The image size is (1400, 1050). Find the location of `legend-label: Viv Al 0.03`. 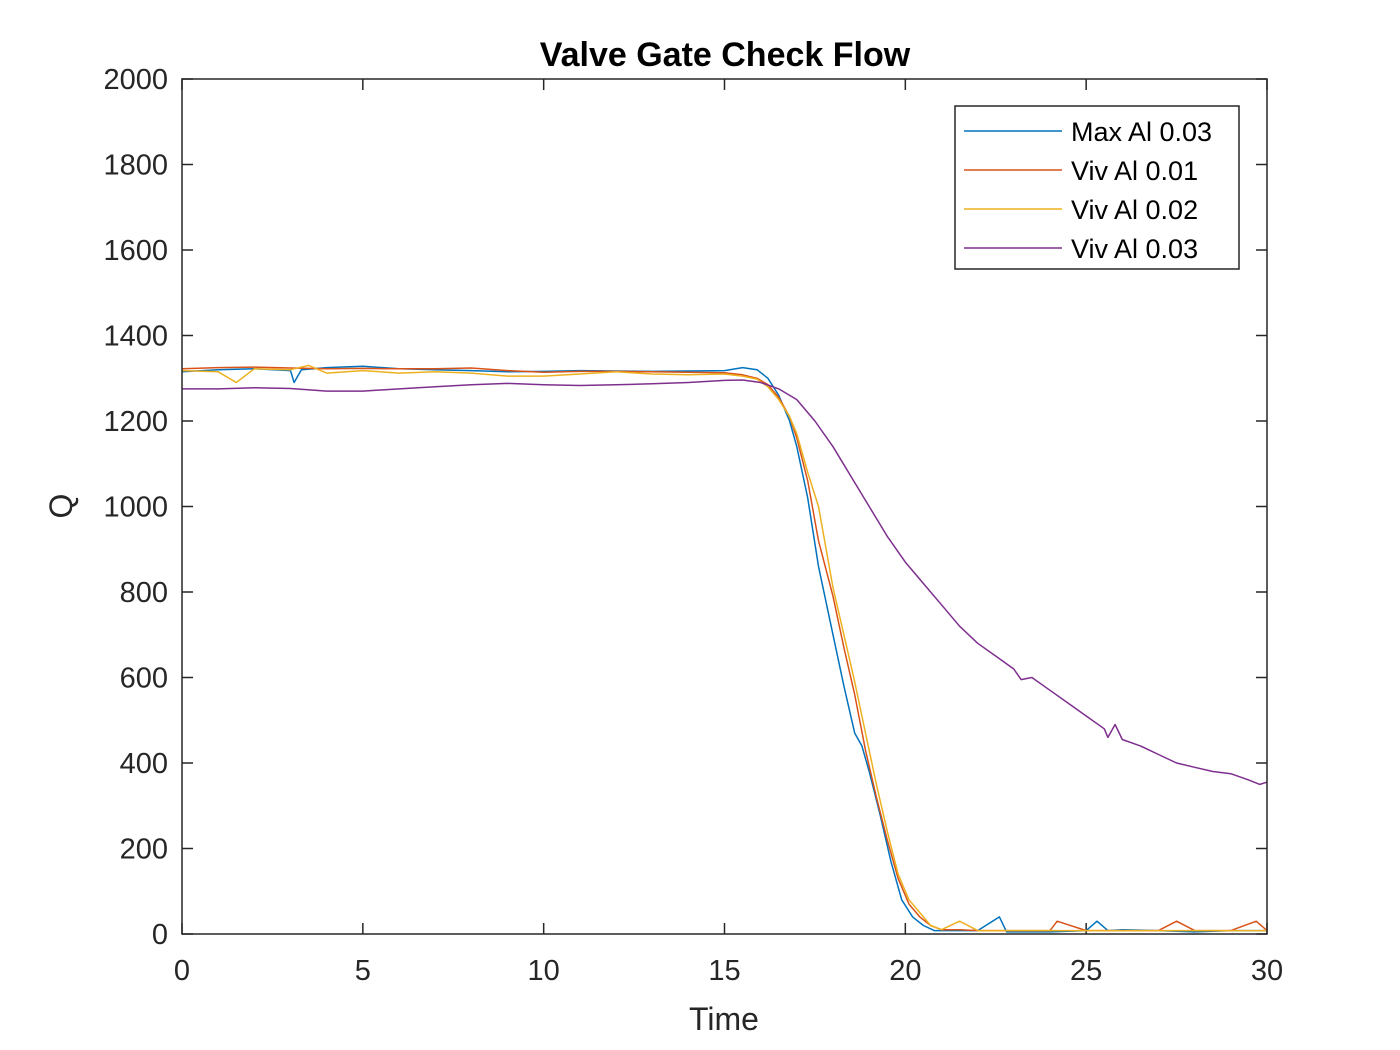

legend-label: Viv Al 0.03 is located at coordinates (1134, 249).